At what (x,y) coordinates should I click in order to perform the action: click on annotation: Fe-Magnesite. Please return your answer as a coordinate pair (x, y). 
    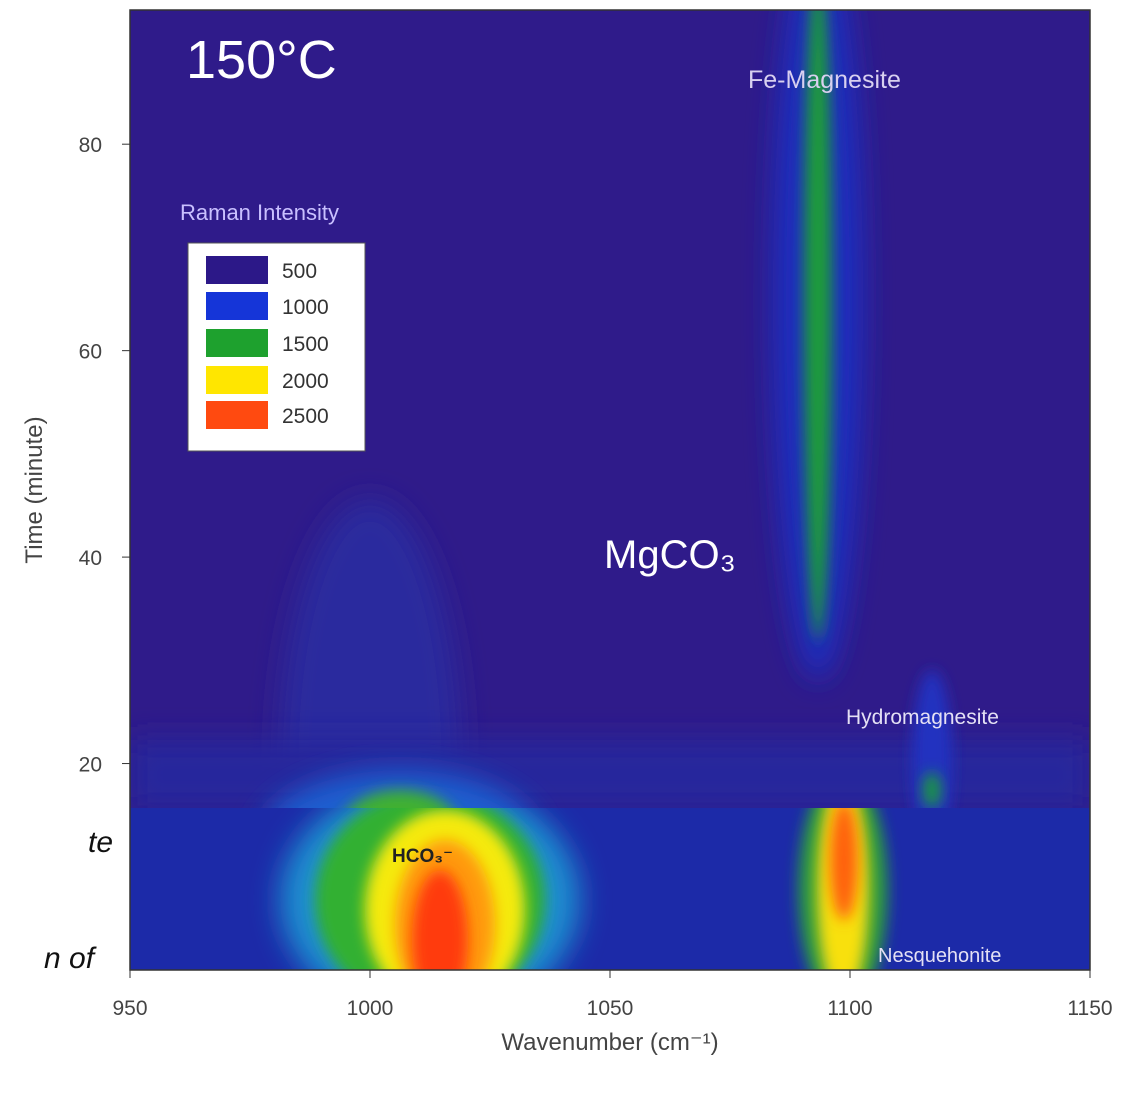
    Looking at the image, I should click on (824, 80).